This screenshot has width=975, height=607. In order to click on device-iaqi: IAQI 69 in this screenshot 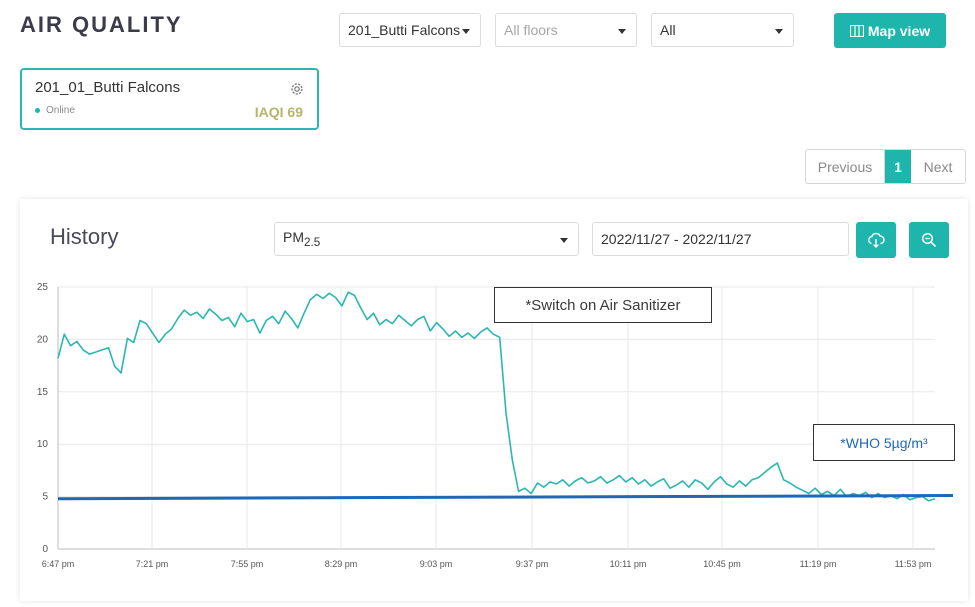, I will do `click(278, 112)`.